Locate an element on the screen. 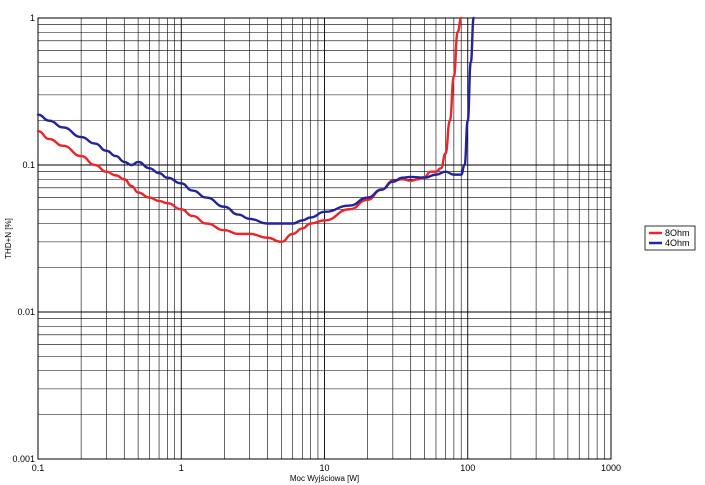  y-axis-title: THD+N [%] is located at coordinates (8, 238).